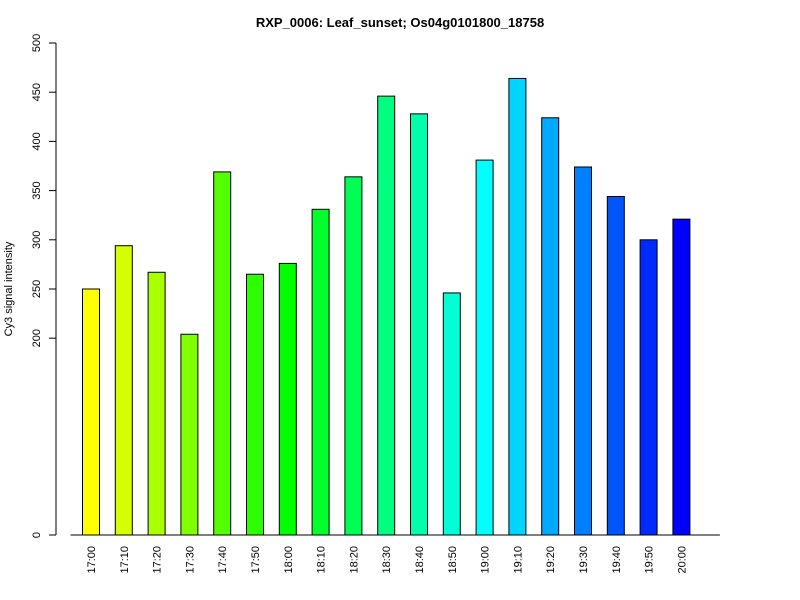  Describe the element at coordinates (550, 326) in the screenshot. I see `bar-1920` at that location.